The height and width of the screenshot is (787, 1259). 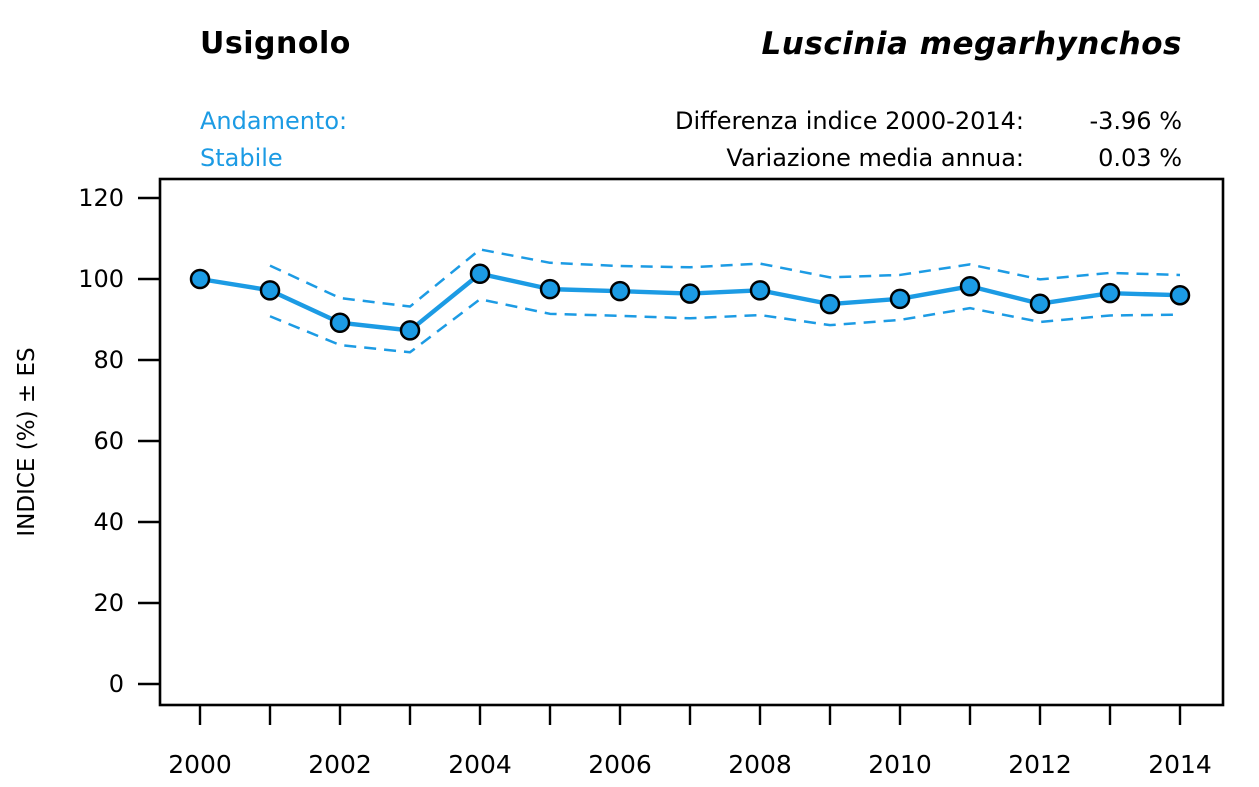 I want to click on annual-variation-label: Variazione media annua:, so click(x=875, y=158).